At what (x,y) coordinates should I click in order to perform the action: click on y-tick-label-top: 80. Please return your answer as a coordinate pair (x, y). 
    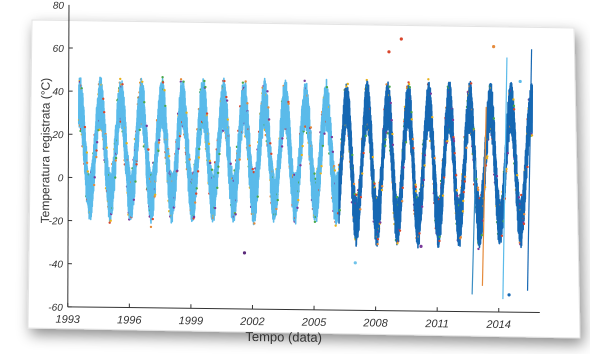
    Looking at the image, I should click on (59, 6).